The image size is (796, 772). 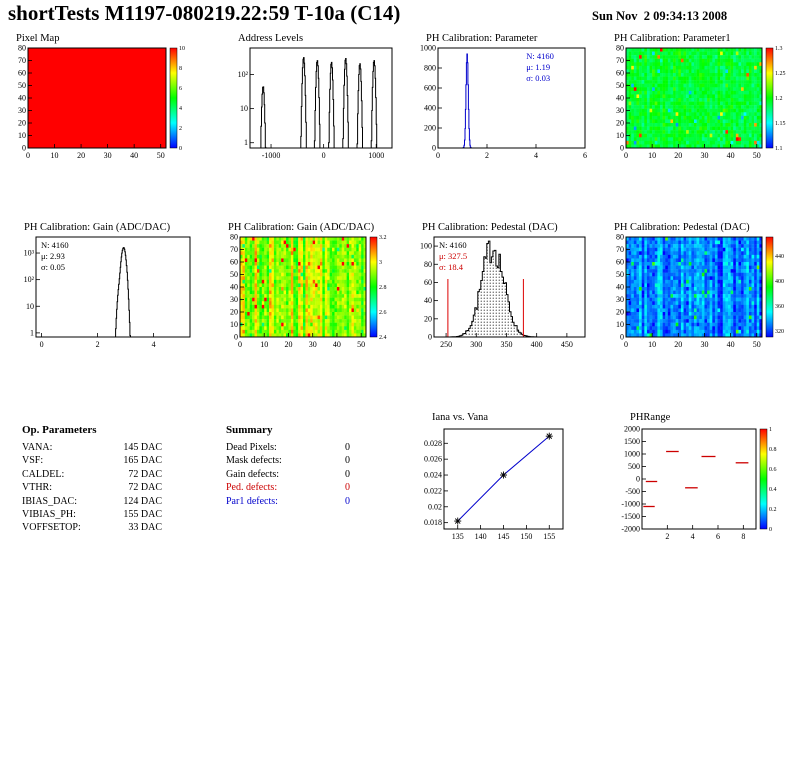 What do you see at coordinates (142, 461) in the screenshot?
I see `op-param-value: 165 DAC` at bounding box center [142, 461].